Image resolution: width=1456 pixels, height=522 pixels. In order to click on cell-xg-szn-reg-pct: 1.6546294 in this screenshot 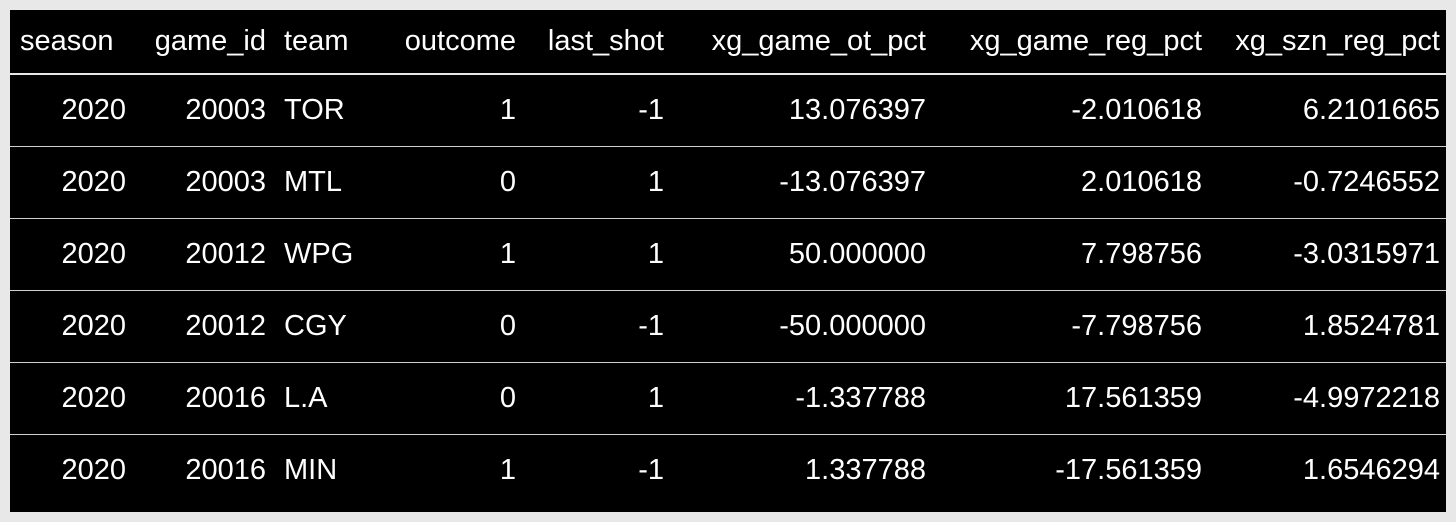, I will do `click(1327, 470)`.